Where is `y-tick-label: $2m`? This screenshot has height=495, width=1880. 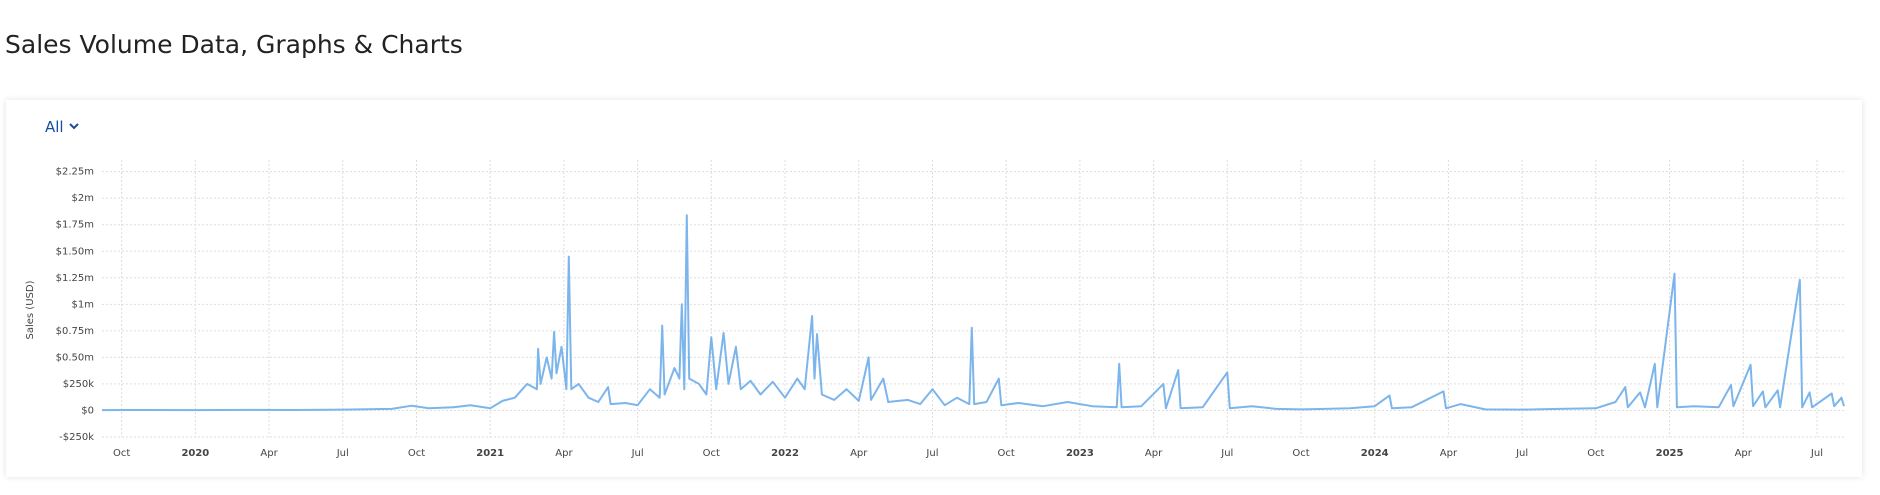 y-tick-label: $2m is located at coordinates (83, 198).